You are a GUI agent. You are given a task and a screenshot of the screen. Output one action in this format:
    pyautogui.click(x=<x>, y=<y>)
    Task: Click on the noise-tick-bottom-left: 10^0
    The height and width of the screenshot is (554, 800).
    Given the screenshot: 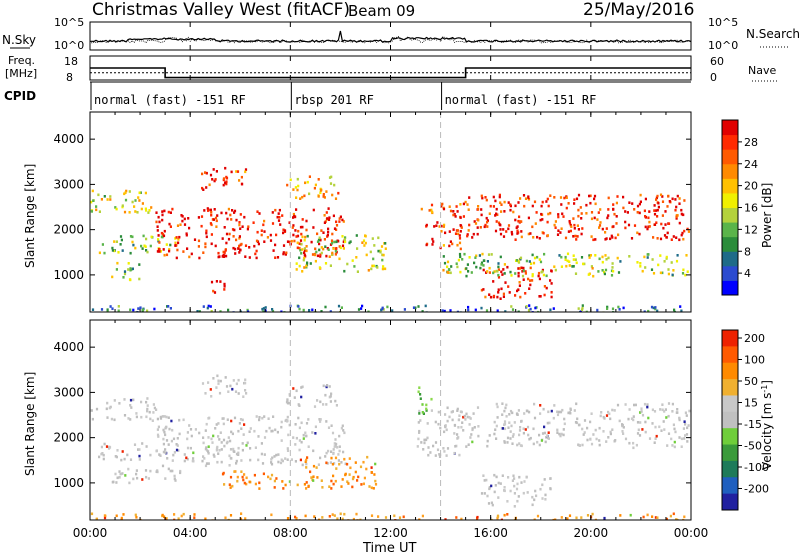 What is the action you would take?
    pyautogui.click(x=69, y=45)
    